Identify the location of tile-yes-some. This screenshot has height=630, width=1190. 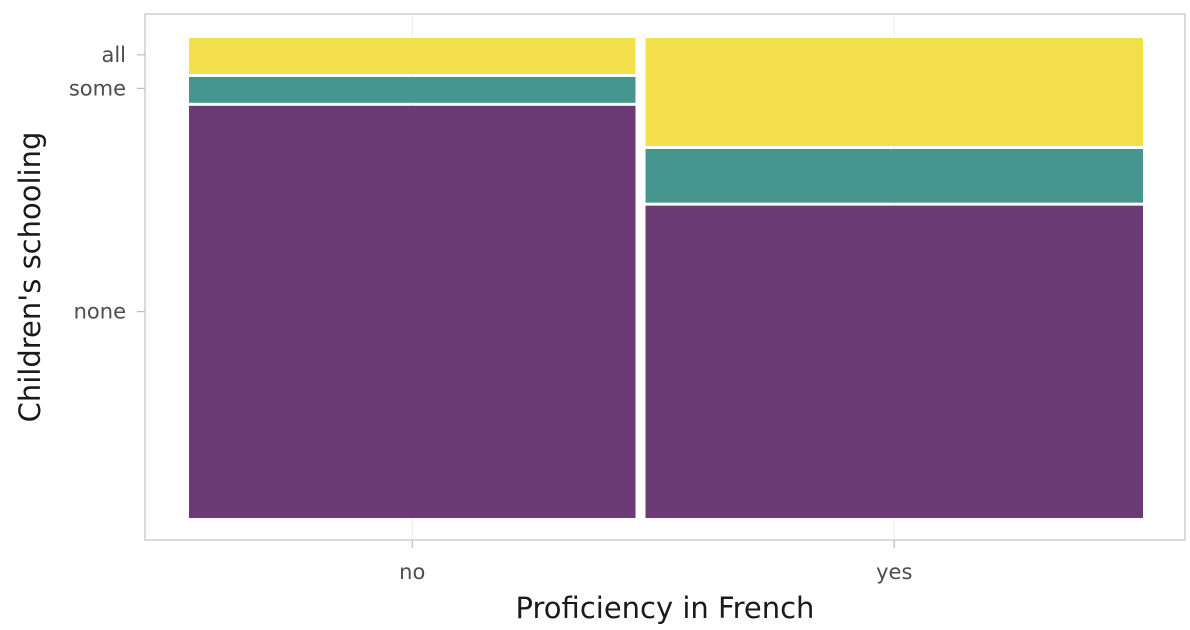
(894, 176).